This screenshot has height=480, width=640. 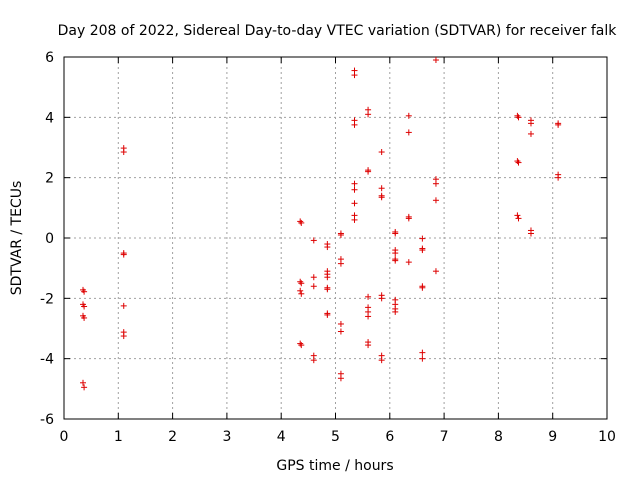 What do you see at coordinates (498, 437) in the screenshot?
I see `x-tick-label: 8` at bounding box center [498, 437].